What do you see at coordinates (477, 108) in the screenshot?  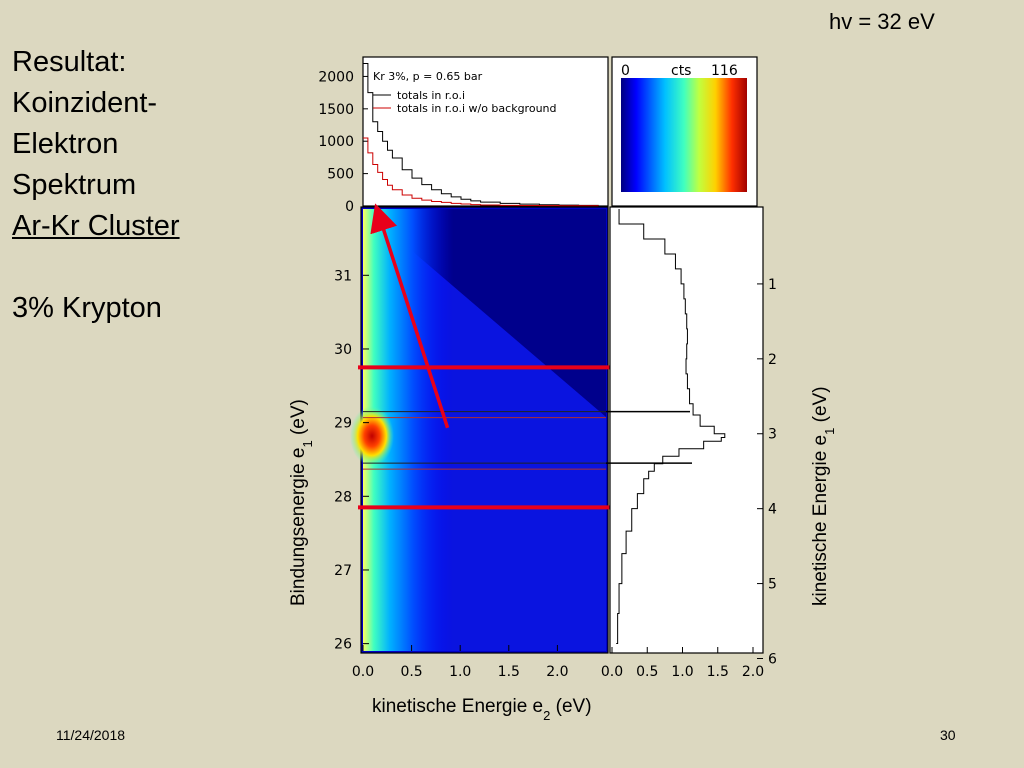 I see `legend-entry: totals in r.o.i w/o background` at bounding box center [477, 108].